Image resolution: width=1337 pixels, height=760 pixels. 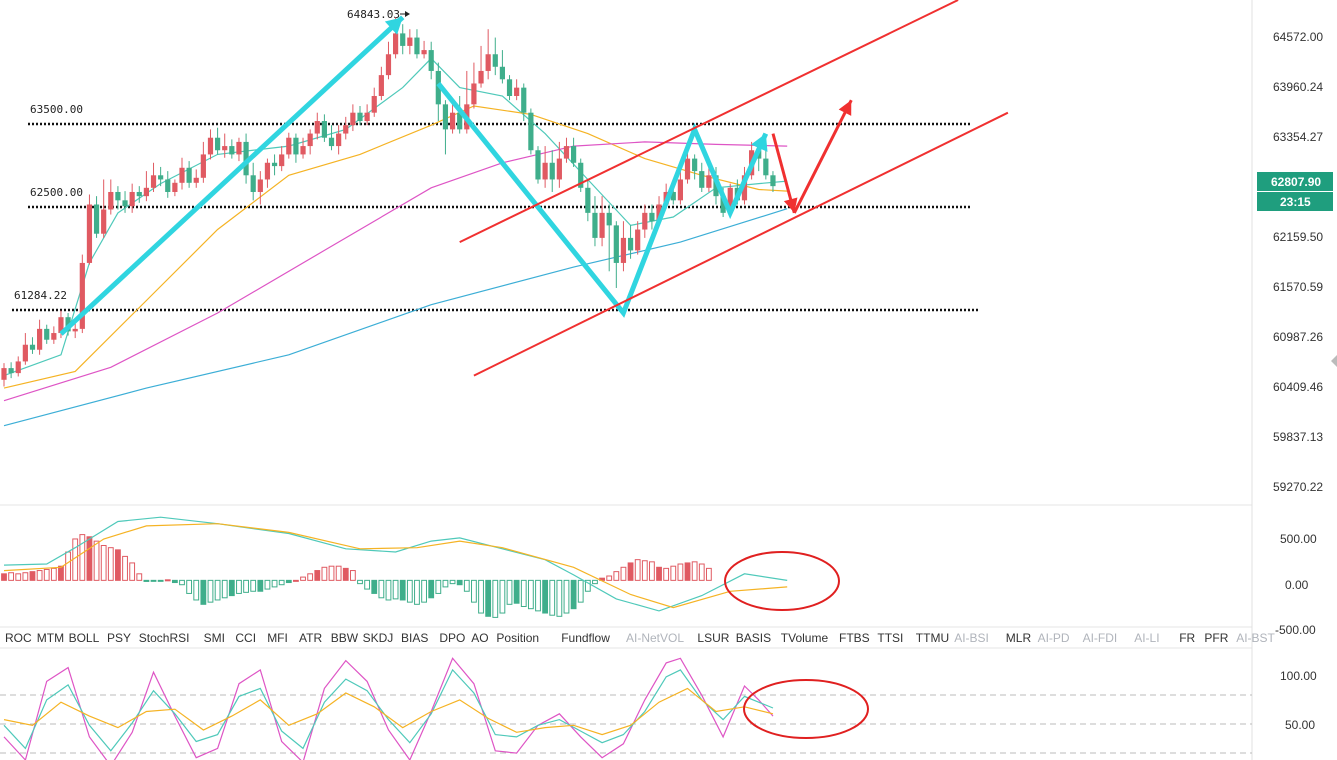 What do you see at coordinates (713, 638) in the screenshot?
I see `indicator-tab-lsur: LSUR` at bounding box center [713, 638].